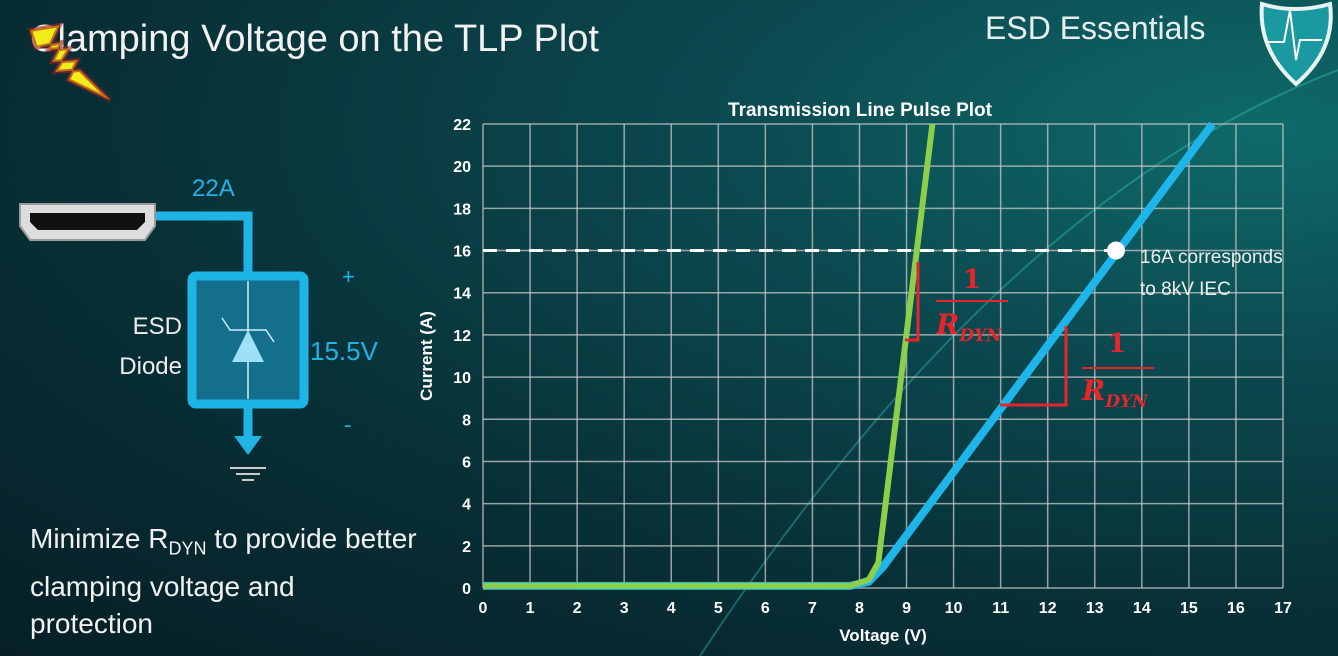 Image resolution: width=1338 pixels, height=656 pixels. Describe the element at coordinates (577, 608) in the screenshot. I see `x-tick-label: 2` at that location.